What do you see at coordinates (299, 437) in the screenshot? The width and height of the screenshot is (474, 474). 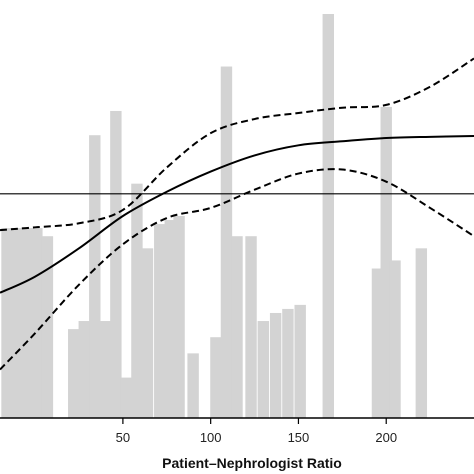 I see `x-tick-label: 150` at bounding box center [299, 437].